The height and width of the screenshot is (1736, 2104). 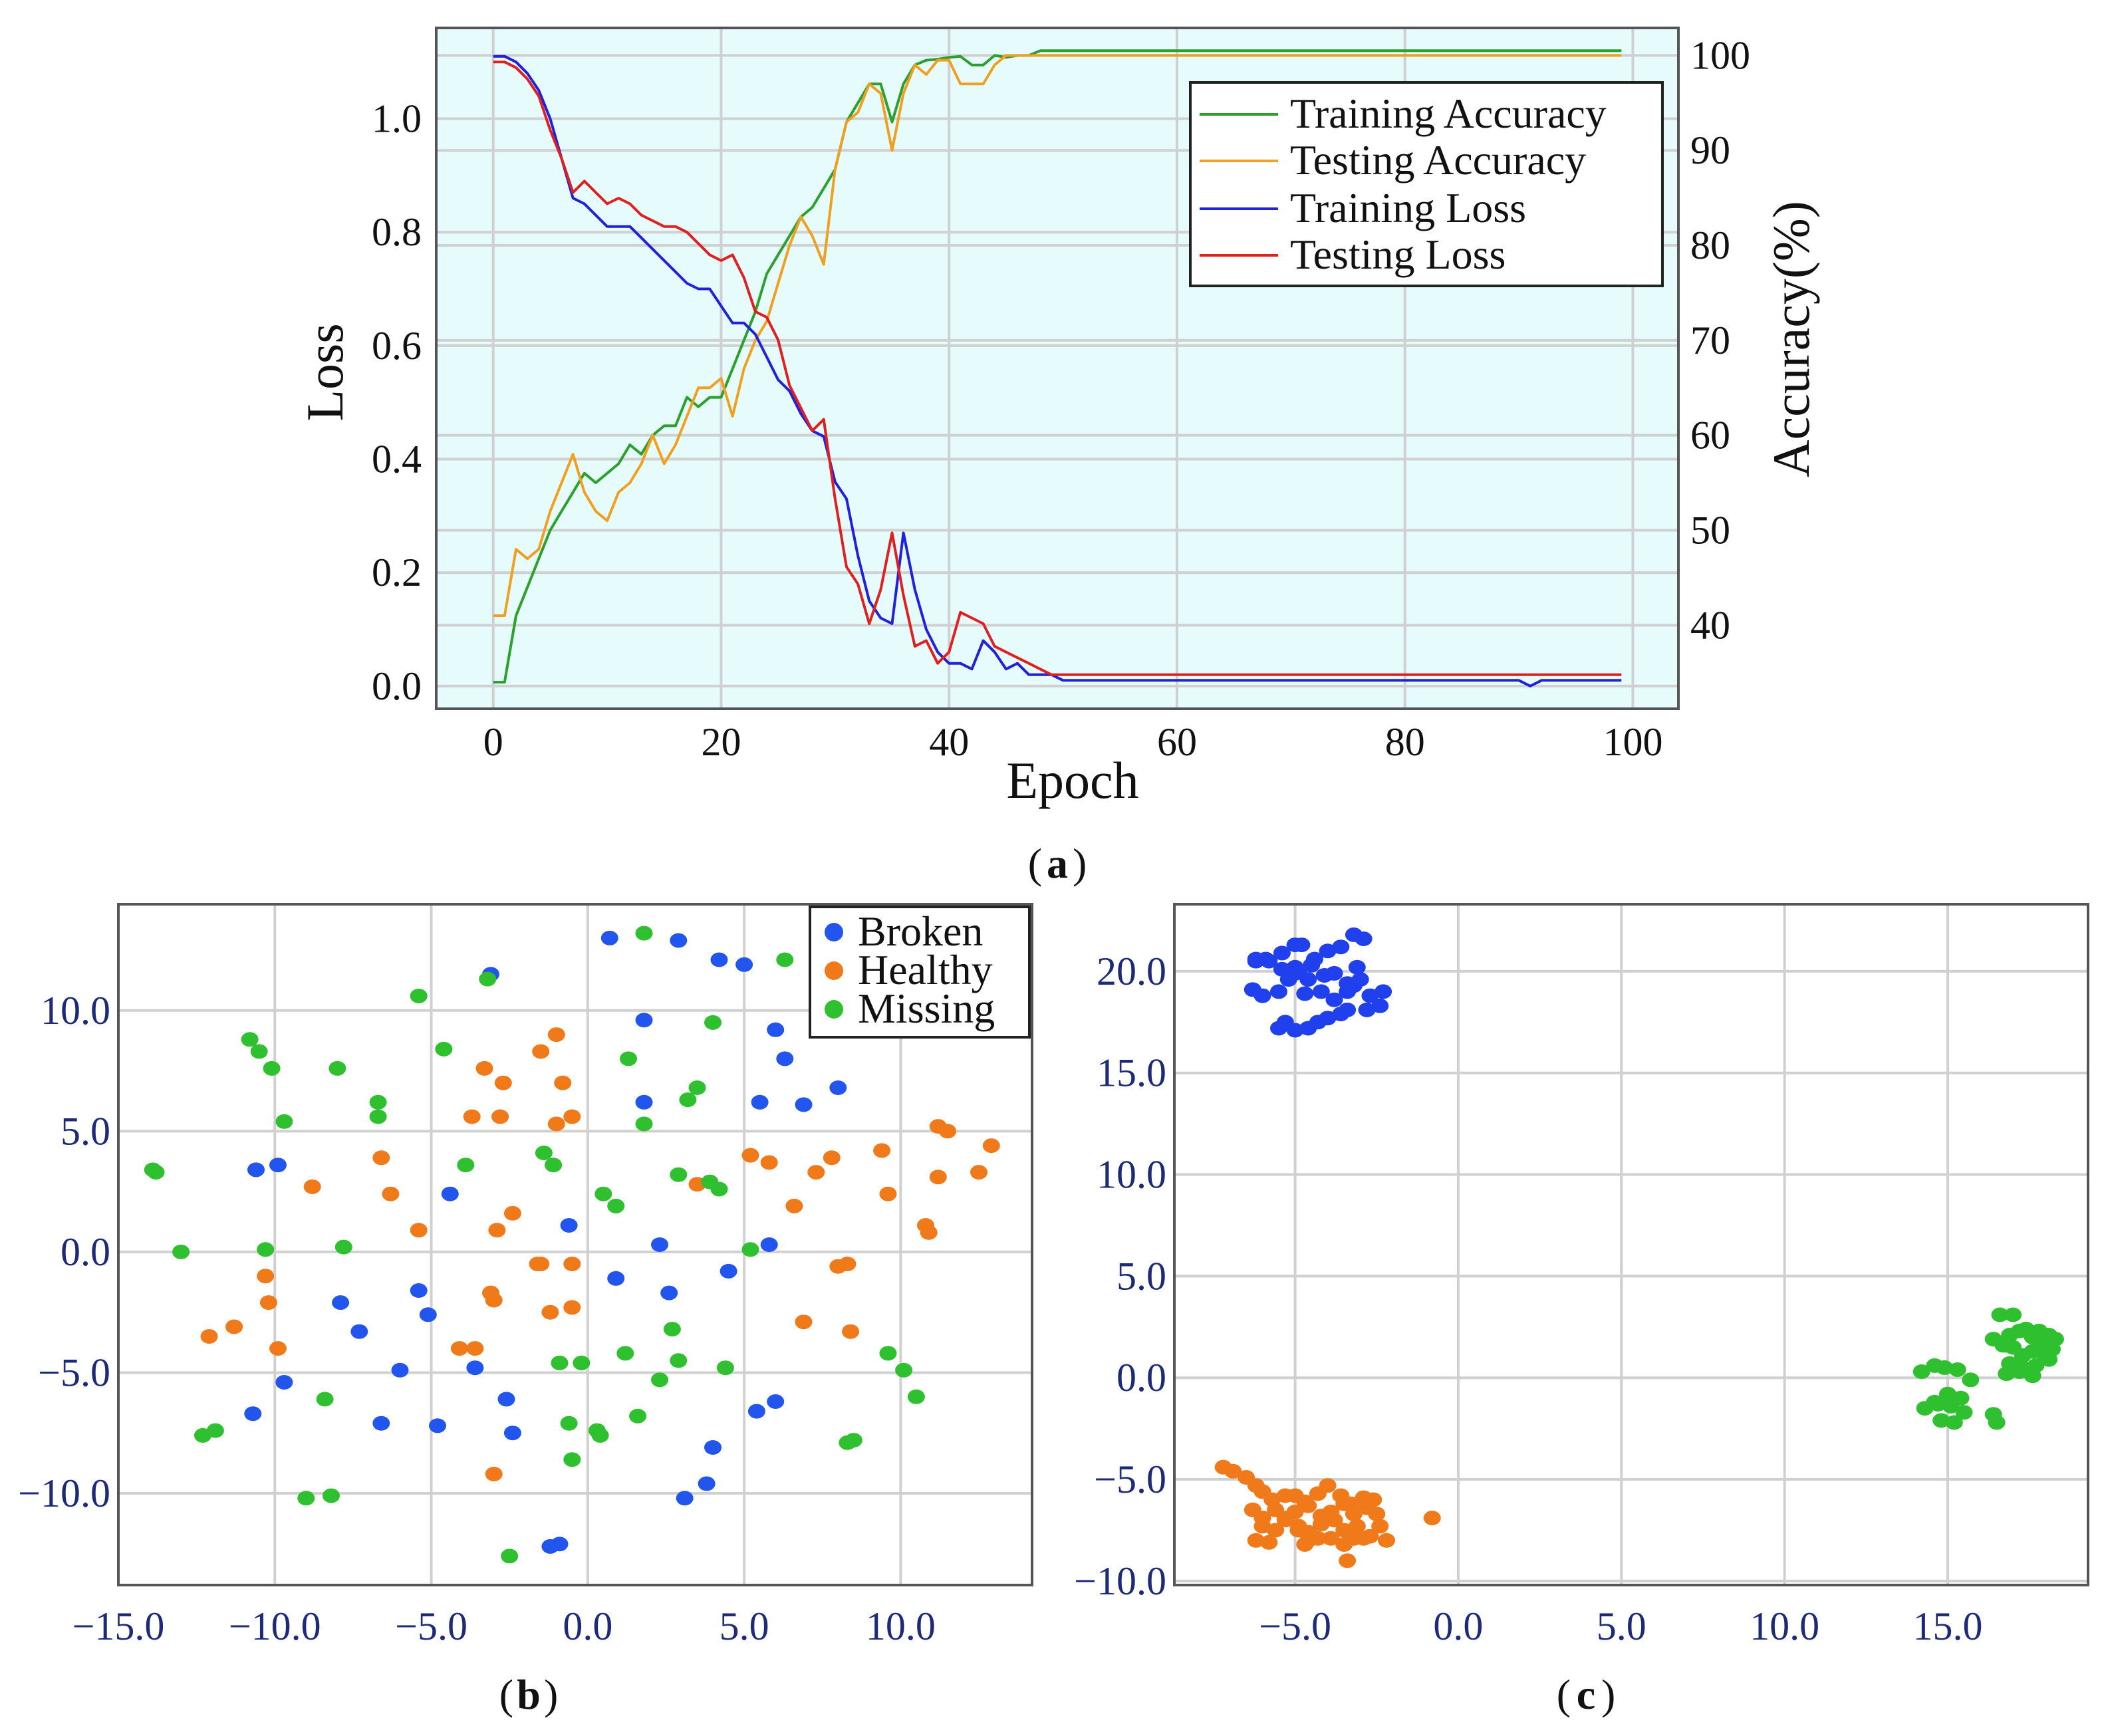 I want to click on legend-label-training-accuracy: Training Accuracy, so click(x=1448, y=113).